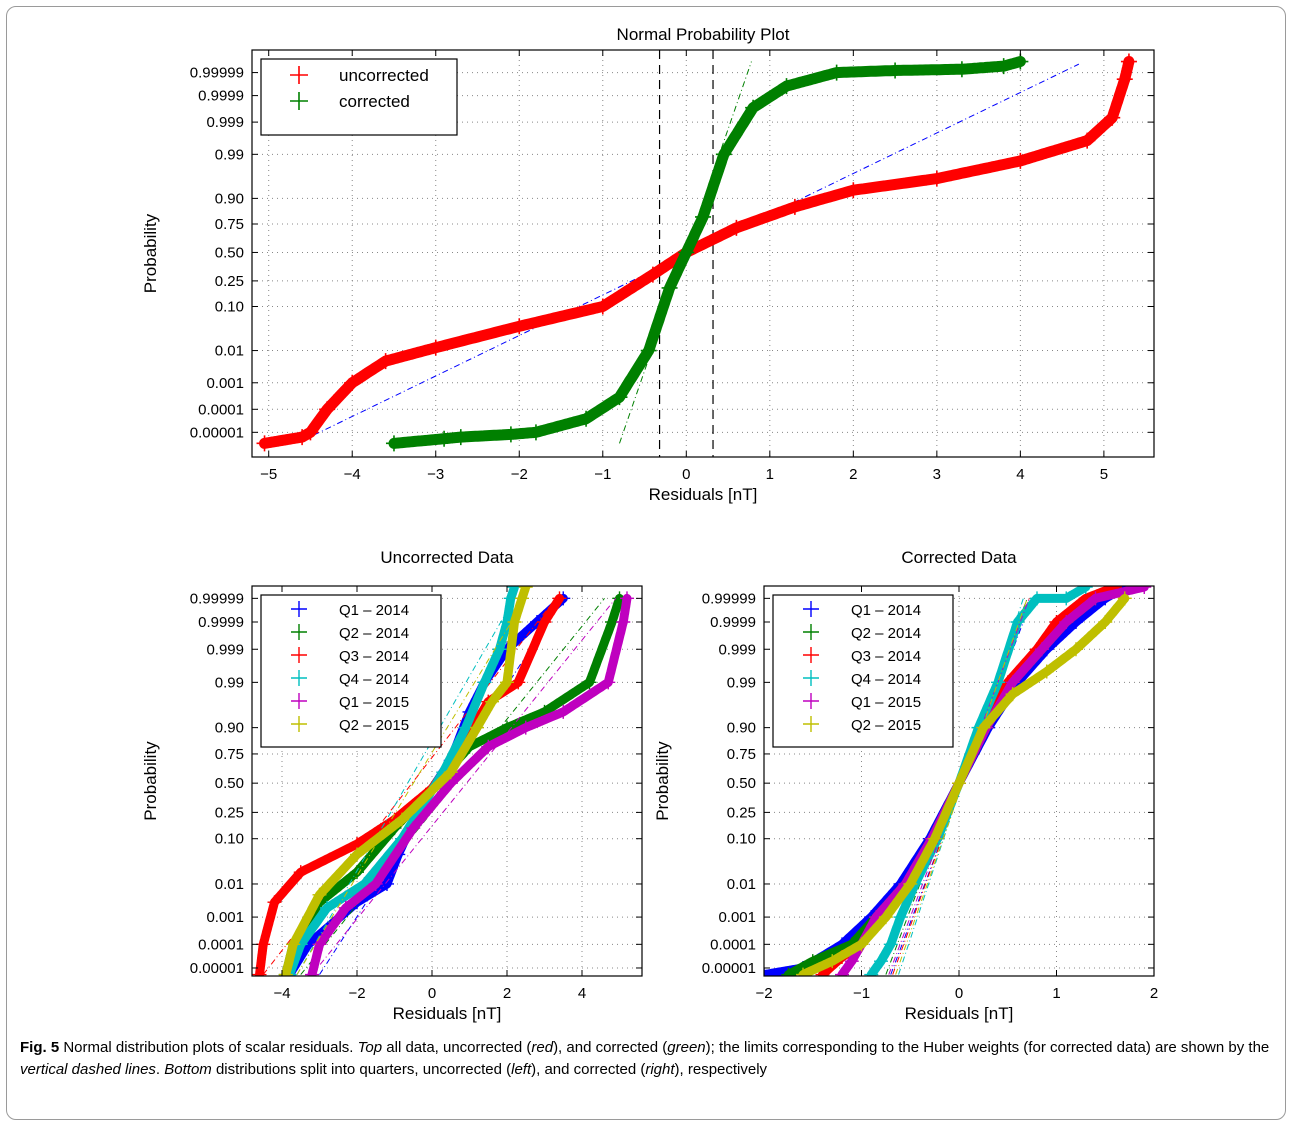  What do you see at coordinates (886, 610) in the screenshot?
I see `legend-label: Q1 – 2014` at bounding box center [886, 610].